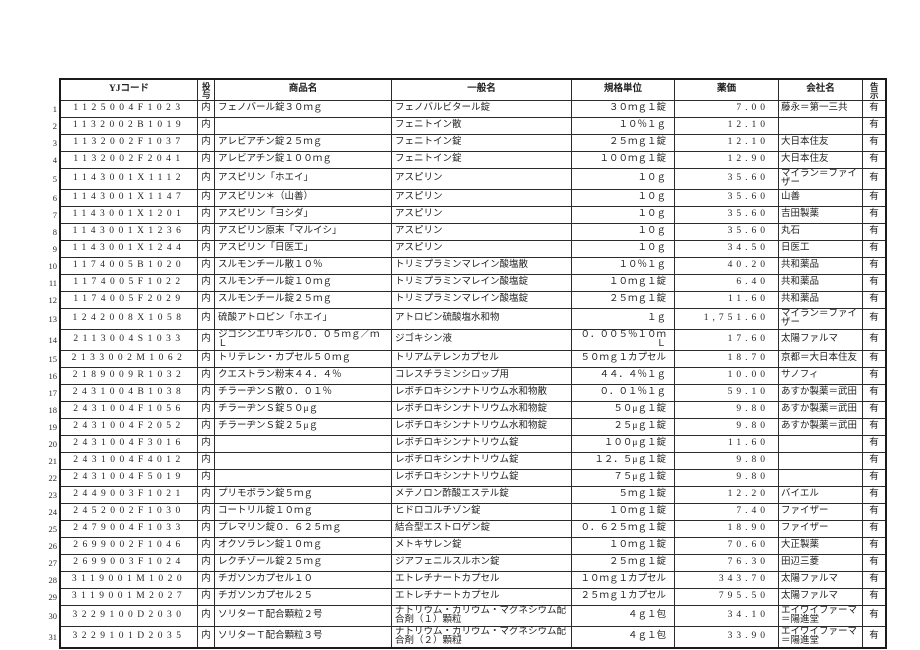 This screenshot has width=920, height=650. I want to click on company-cell: エイワイファーマ＝陽進堂, so click(820, 616).